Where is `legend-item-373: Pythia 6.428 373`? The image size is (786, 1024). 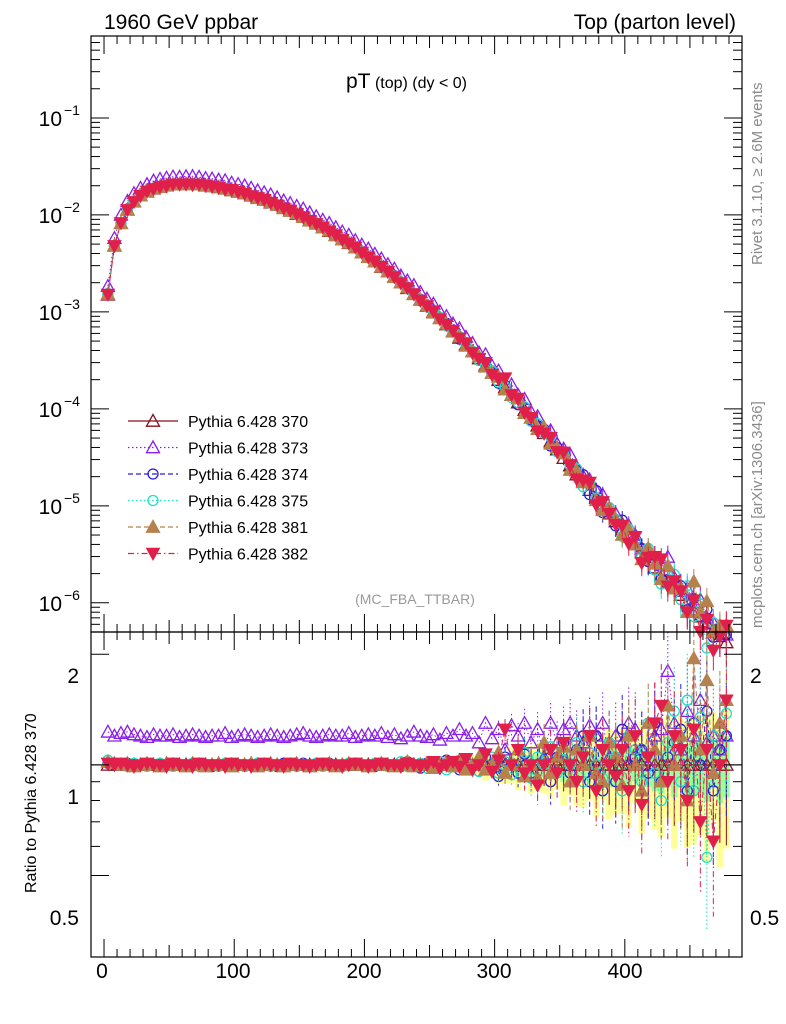 legend-item-373: Pythia 6.428 373 is located at coordinates (218, 448).